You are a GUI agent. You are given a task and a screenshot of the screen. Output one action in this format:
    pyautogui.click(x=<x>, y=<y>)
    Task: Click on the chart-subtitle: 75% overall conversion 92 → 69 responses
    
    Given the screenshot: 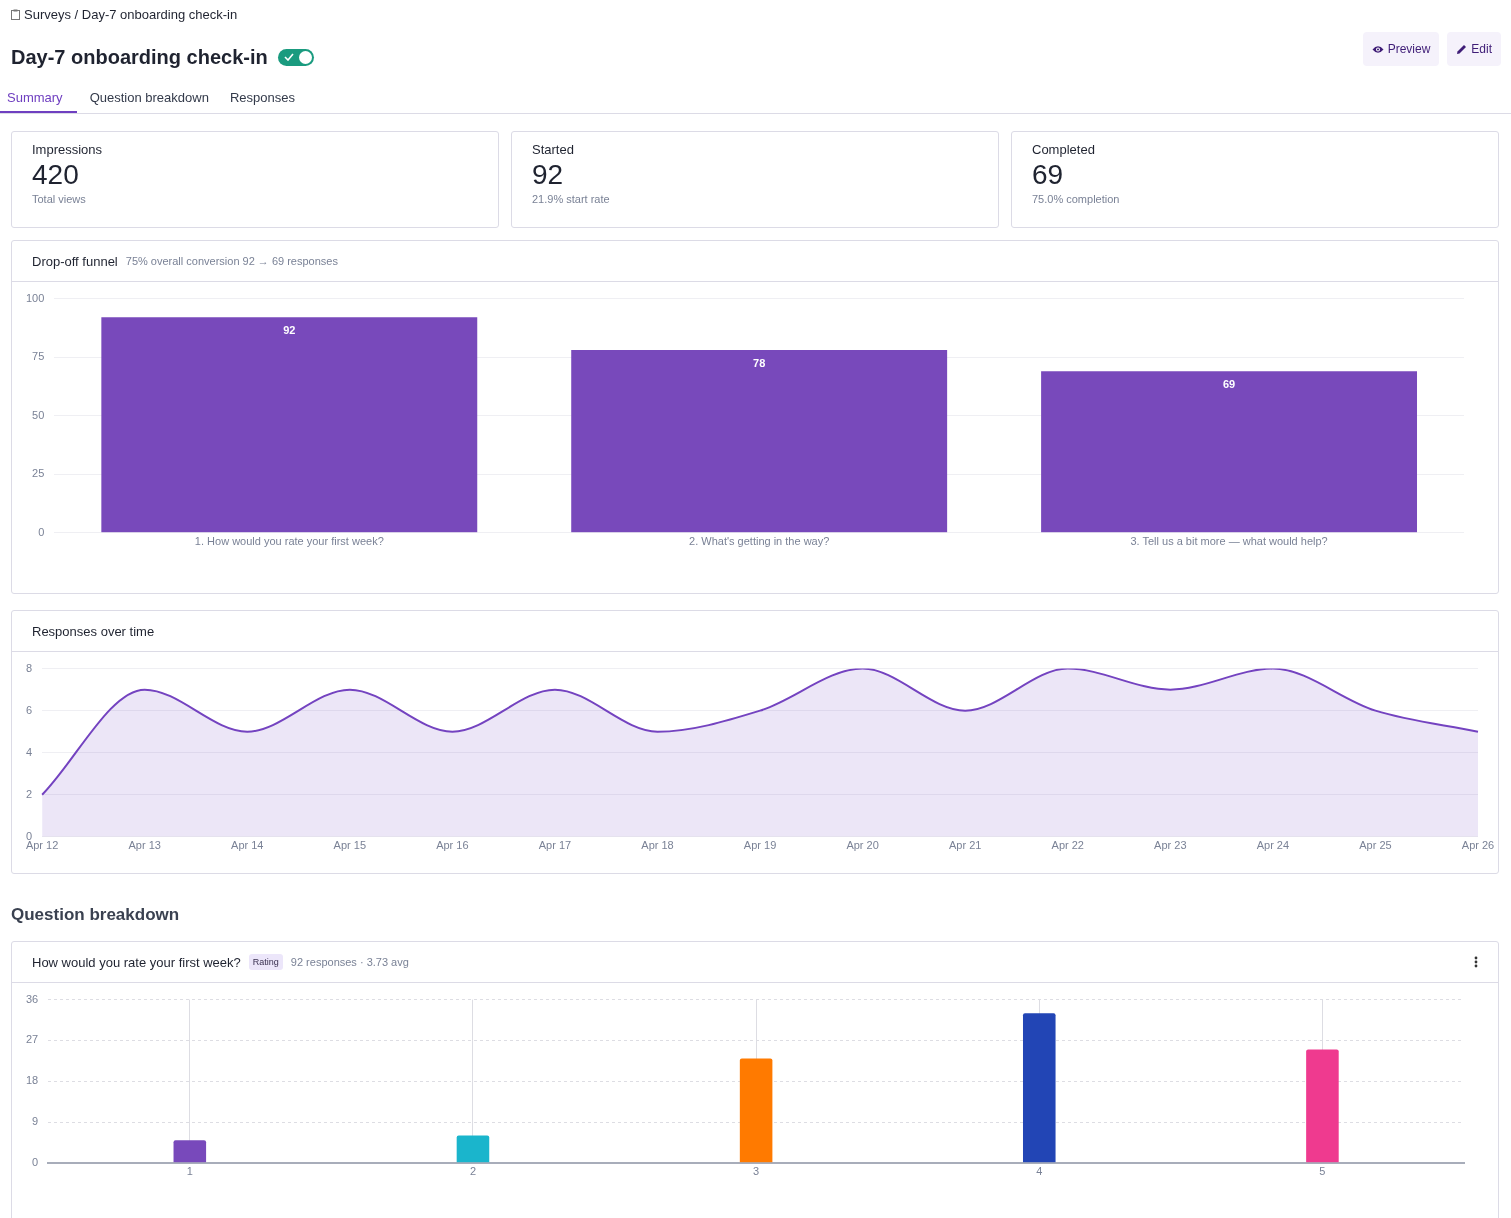 What is the action you would take?
    pyautogui.click(x=231, y=261)
    